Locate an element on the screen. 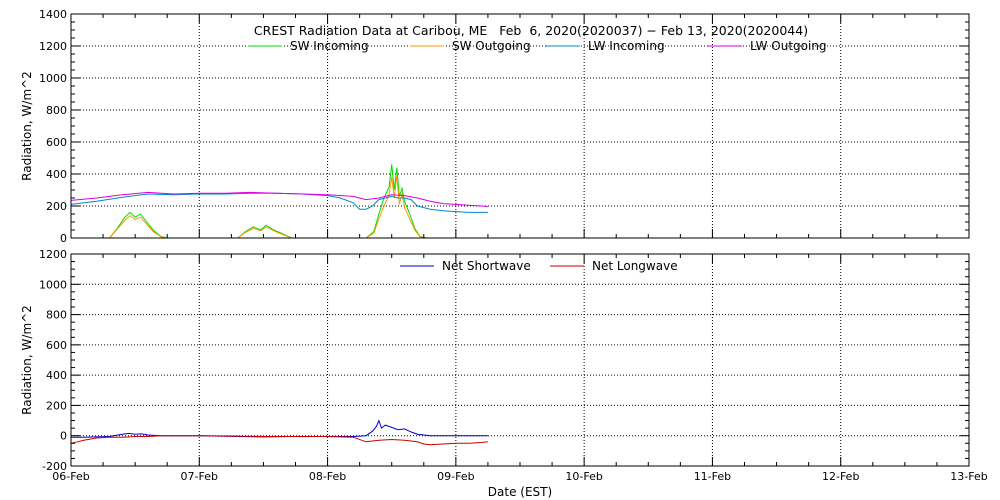 Image resolution: width=1000 pixels, height=500 pixels. y-tick-label: 1400 is located at coordinates (53, 14).